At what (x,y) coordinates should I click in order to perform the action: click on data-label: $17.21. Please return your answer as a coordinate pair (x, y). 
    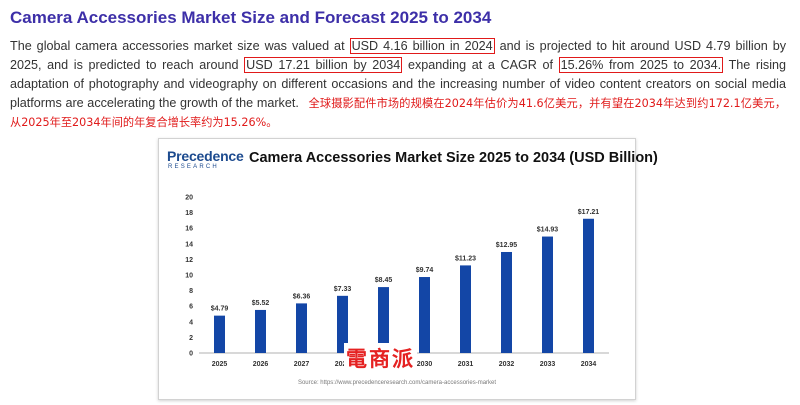
    Looking at the image, I should click on (589, 212).